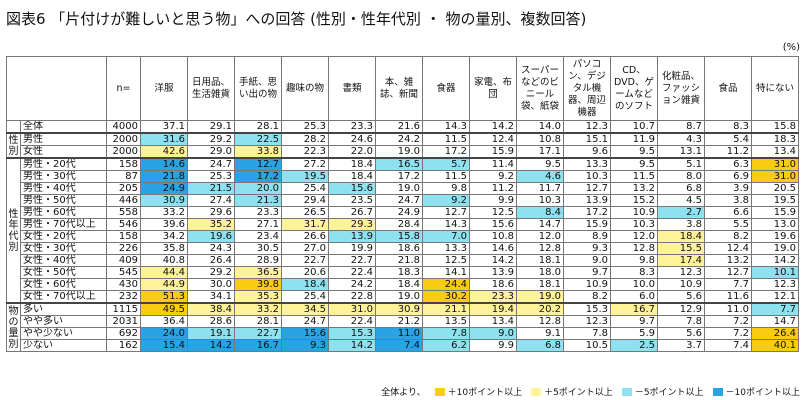  Describe the element at coordinates (775, 236) in the screenshot. I see `table-cell: 19.6` at that location.